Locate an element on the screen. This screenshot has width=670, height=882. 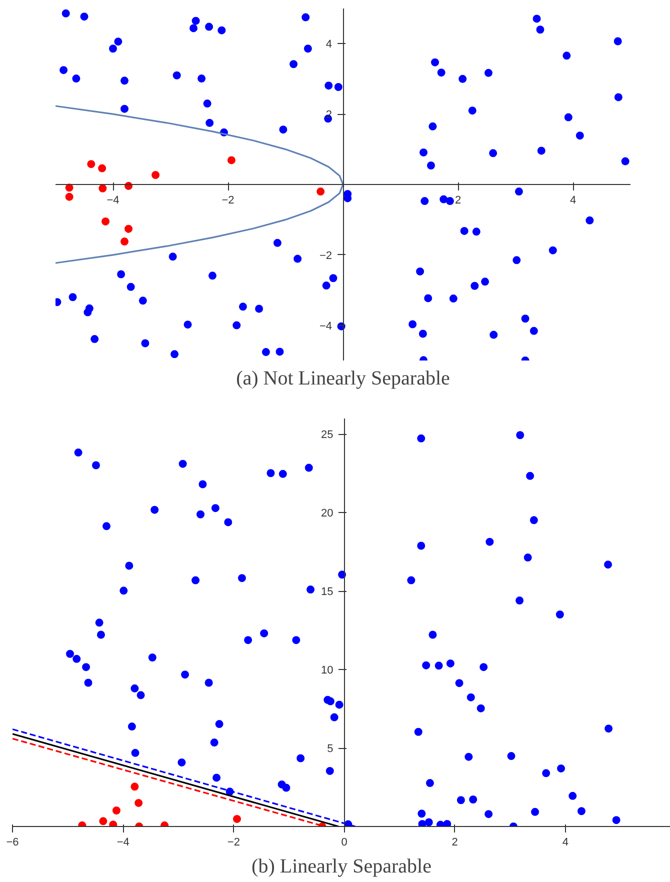
y-tick-label: 10 is located at coordinates (327, 670).